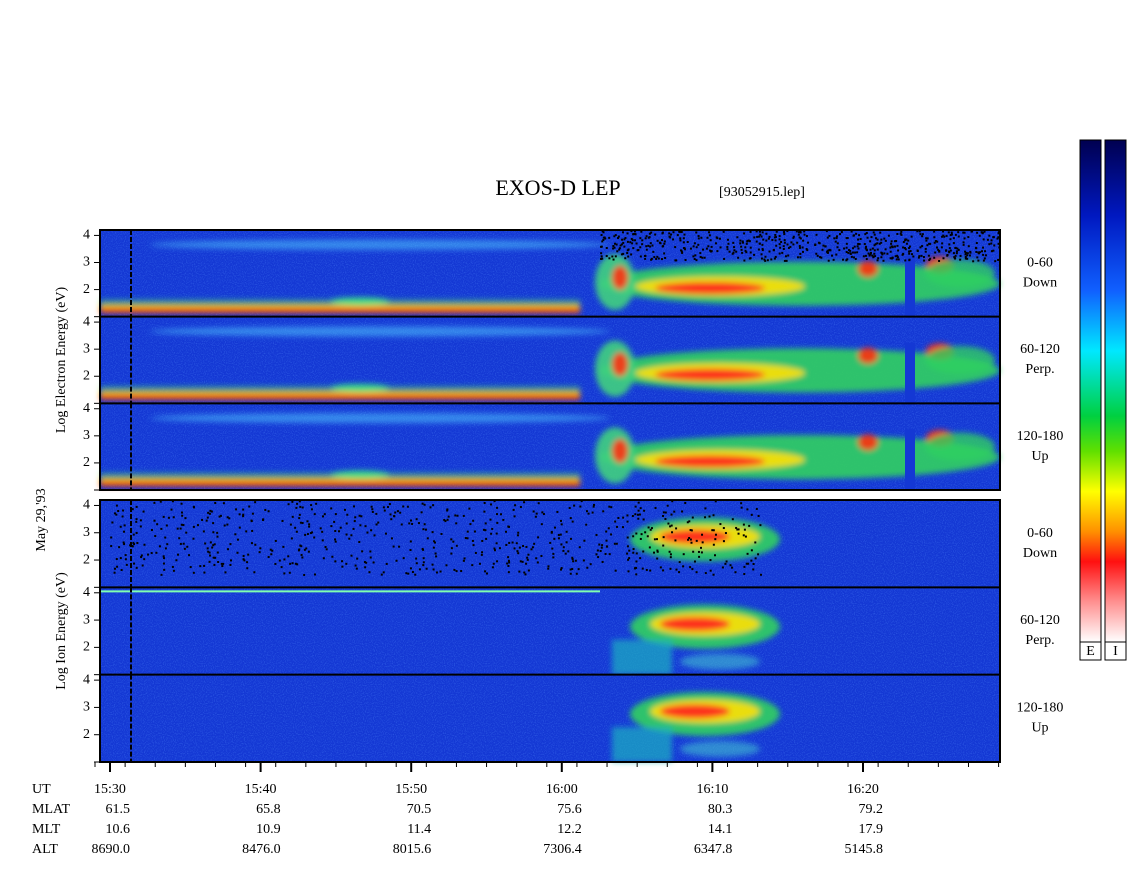 Image resolution: width=1130 pixels, height=875 pixels. What do you see at coordinates (86, 348) in the screenshot?
I see `y-tick-label: 3` at bounding box center [86, 348].